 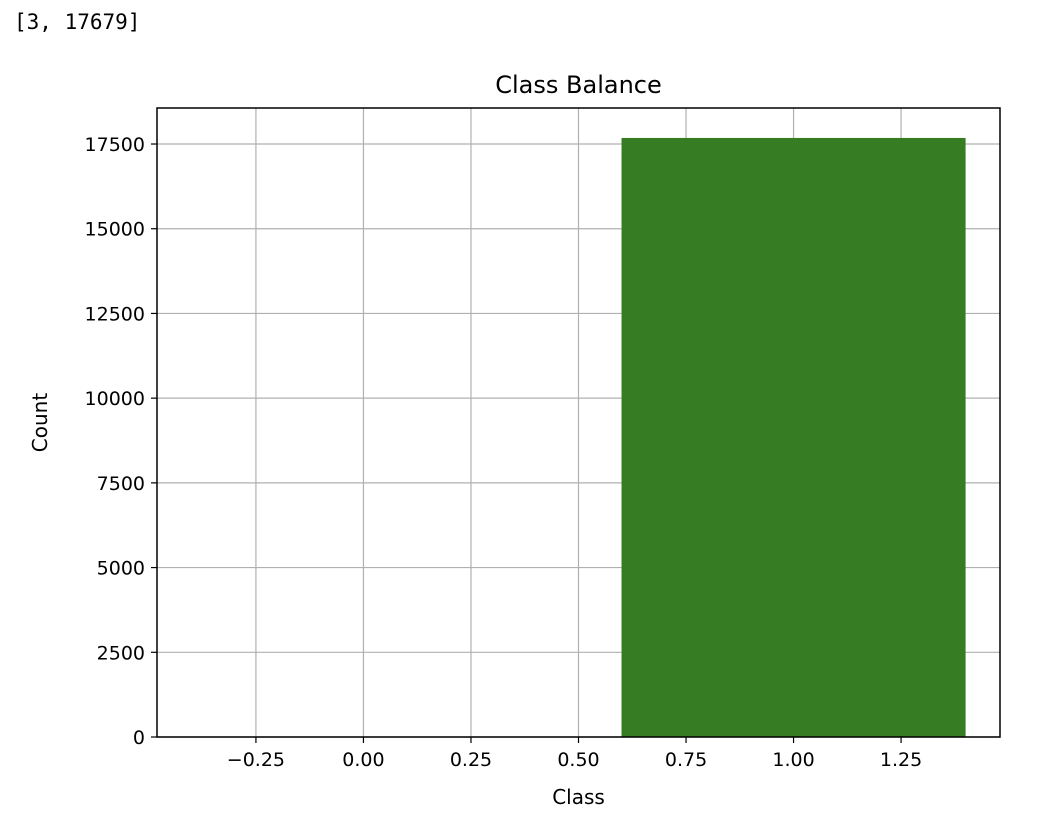 What do you see at coordinates (139, 738) in the screenshot?
I see `y-tick-label-0: 0` at bounding box center [139, 738].